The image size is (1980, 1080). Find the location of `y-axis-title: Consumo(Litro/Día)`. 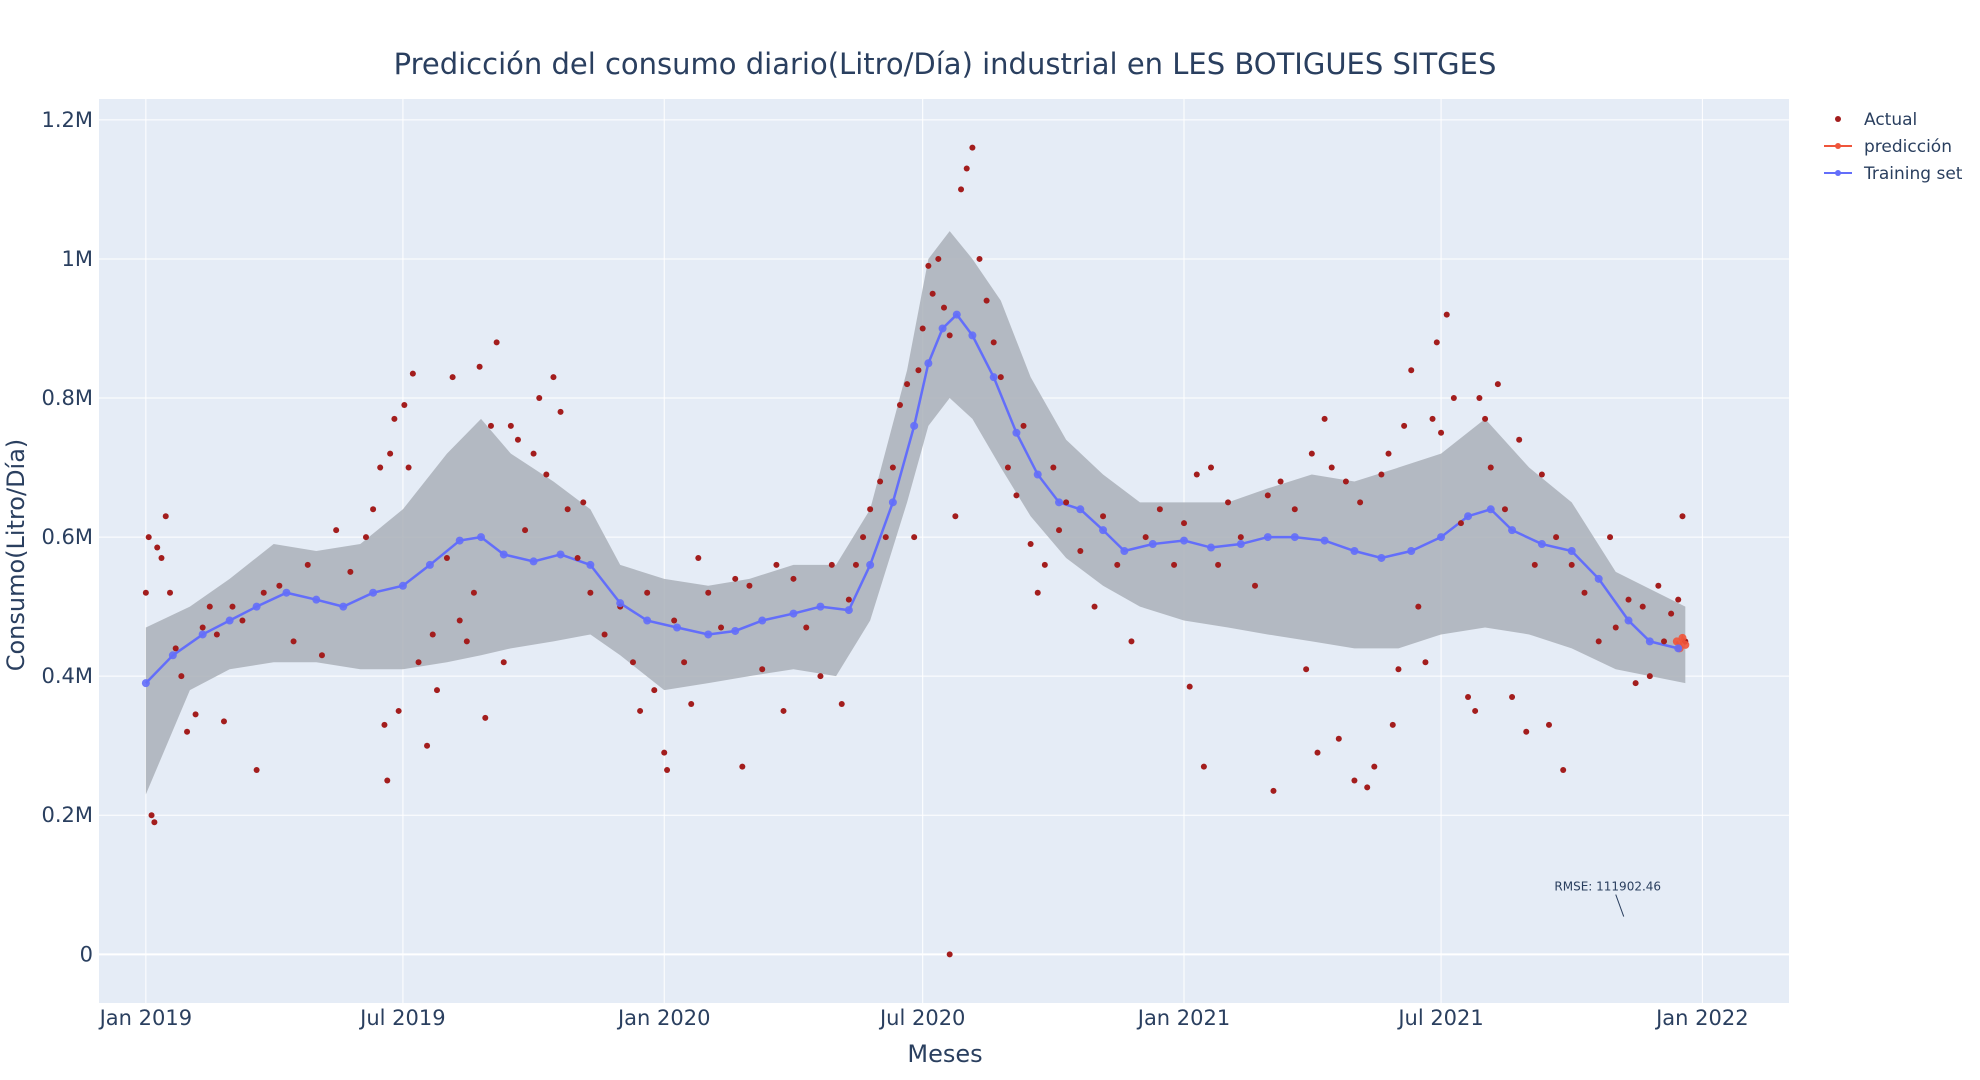

y-axis-title: Consumo(Litro/Día) is located at coordinates (16, 555).